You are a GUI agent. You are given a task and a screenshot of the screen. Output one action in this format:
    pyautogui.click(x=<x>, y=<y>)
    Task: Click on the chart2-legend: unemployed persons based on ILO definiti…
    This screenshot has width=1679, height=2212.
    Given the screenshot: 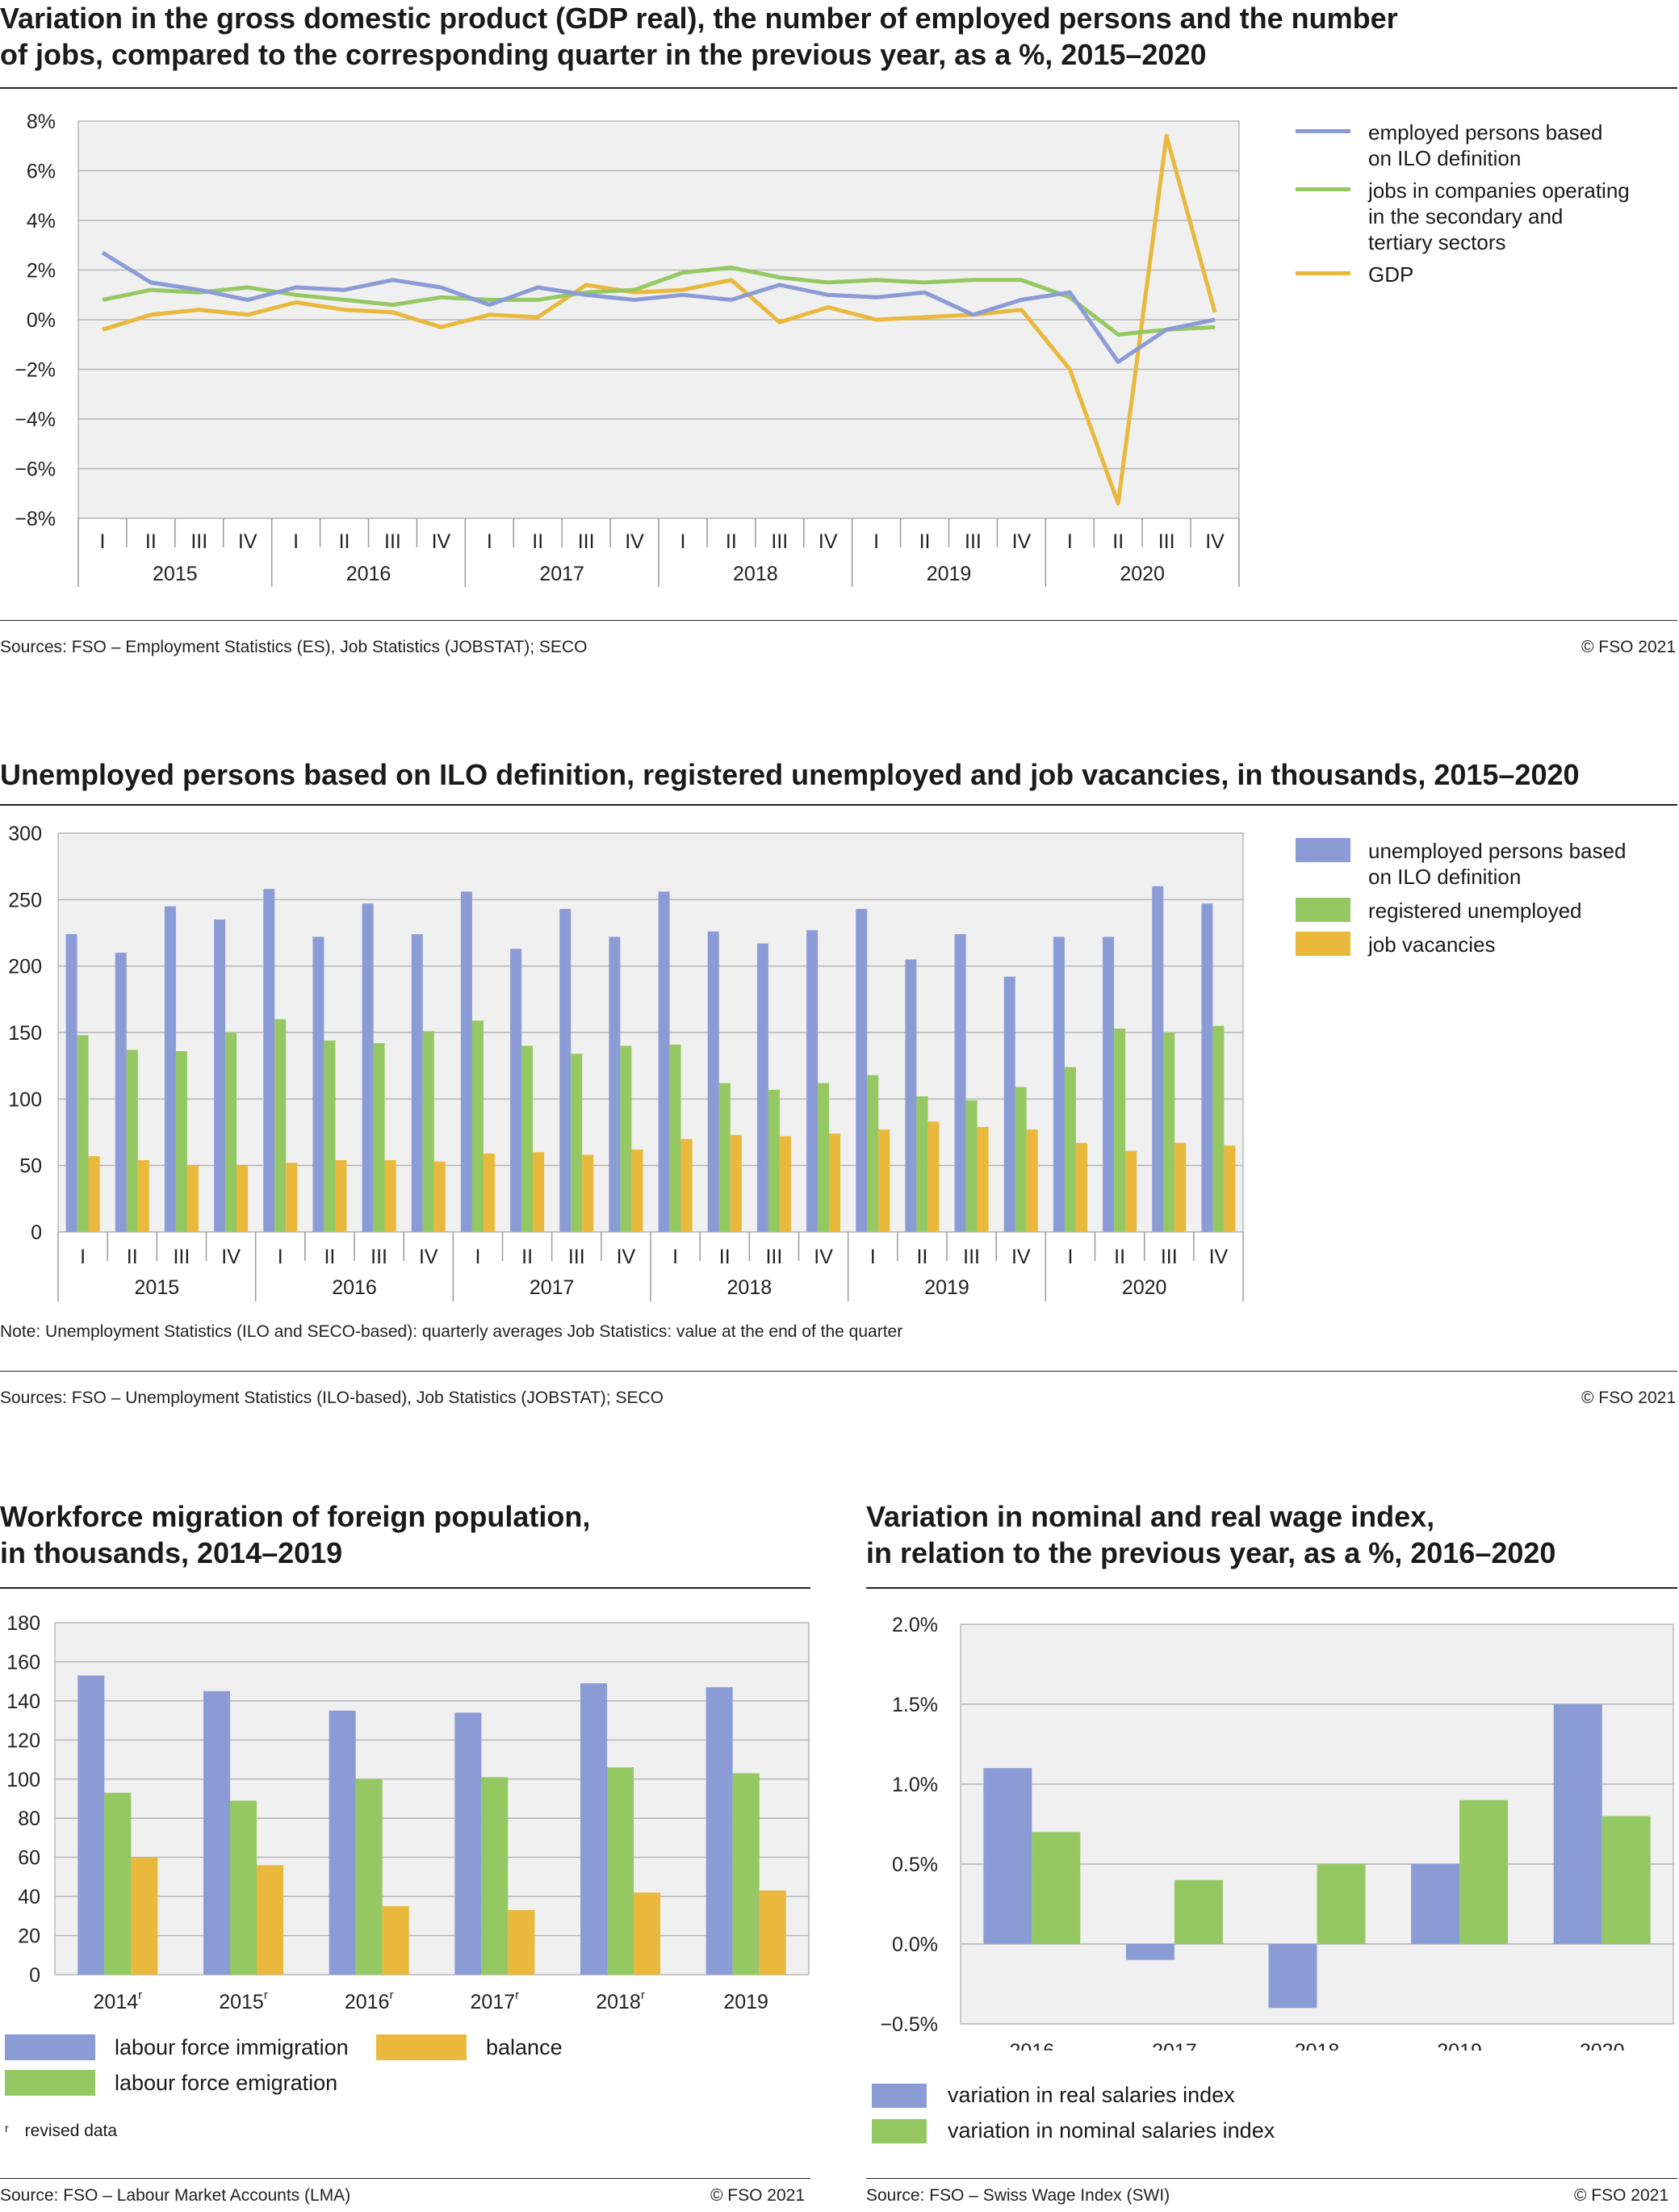 What is the action you would take?
    pyautogui.click(x=1485, y=897)
    